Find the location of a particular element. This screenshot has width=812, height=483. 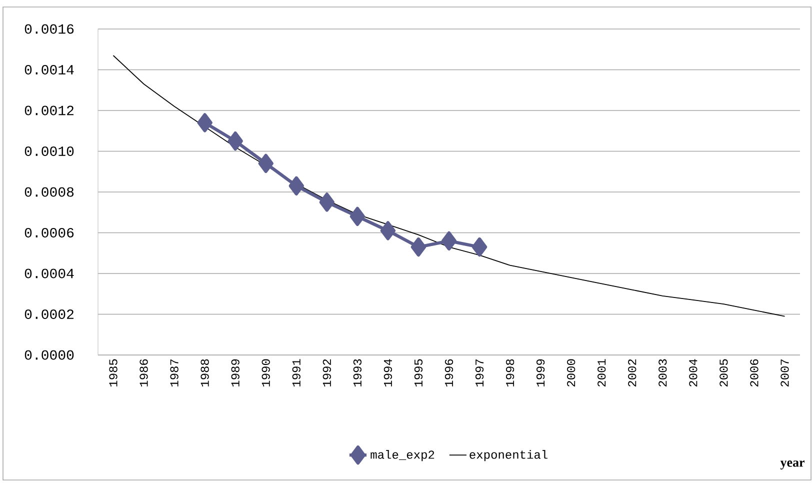

x-tick-label: 1987 is located at coordinates (174, 372).